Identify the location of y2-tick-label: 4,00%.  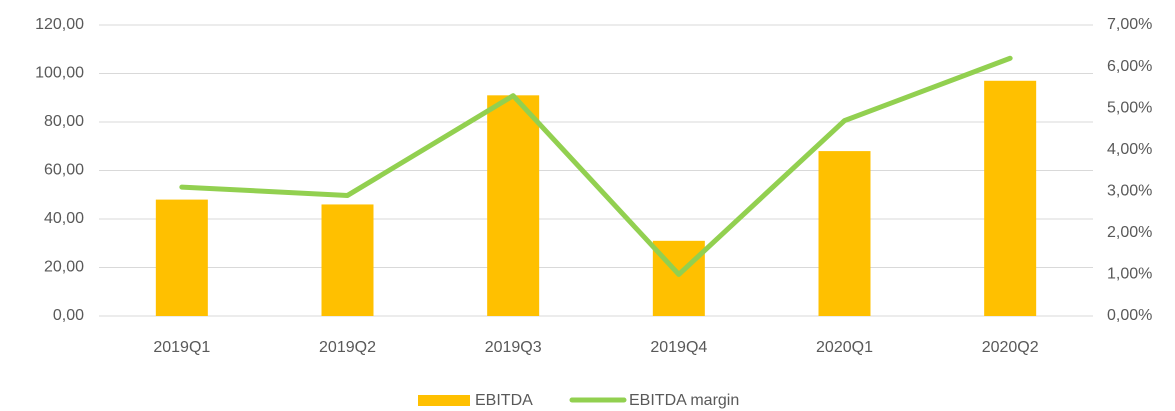
(1129, 149).